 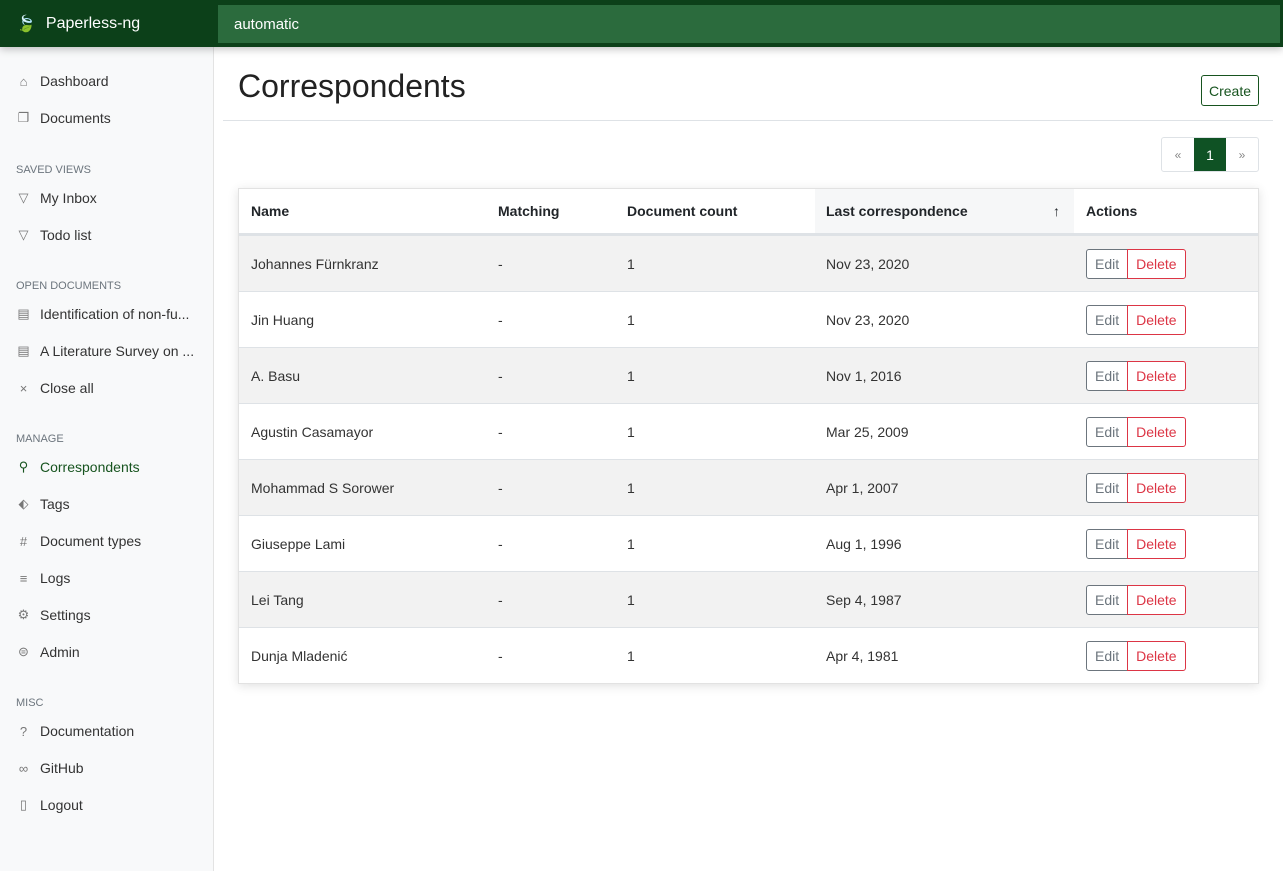 I want to click on sidebar-item-my-inbox: ▽ My Inbox, so click(x=56, y=198).